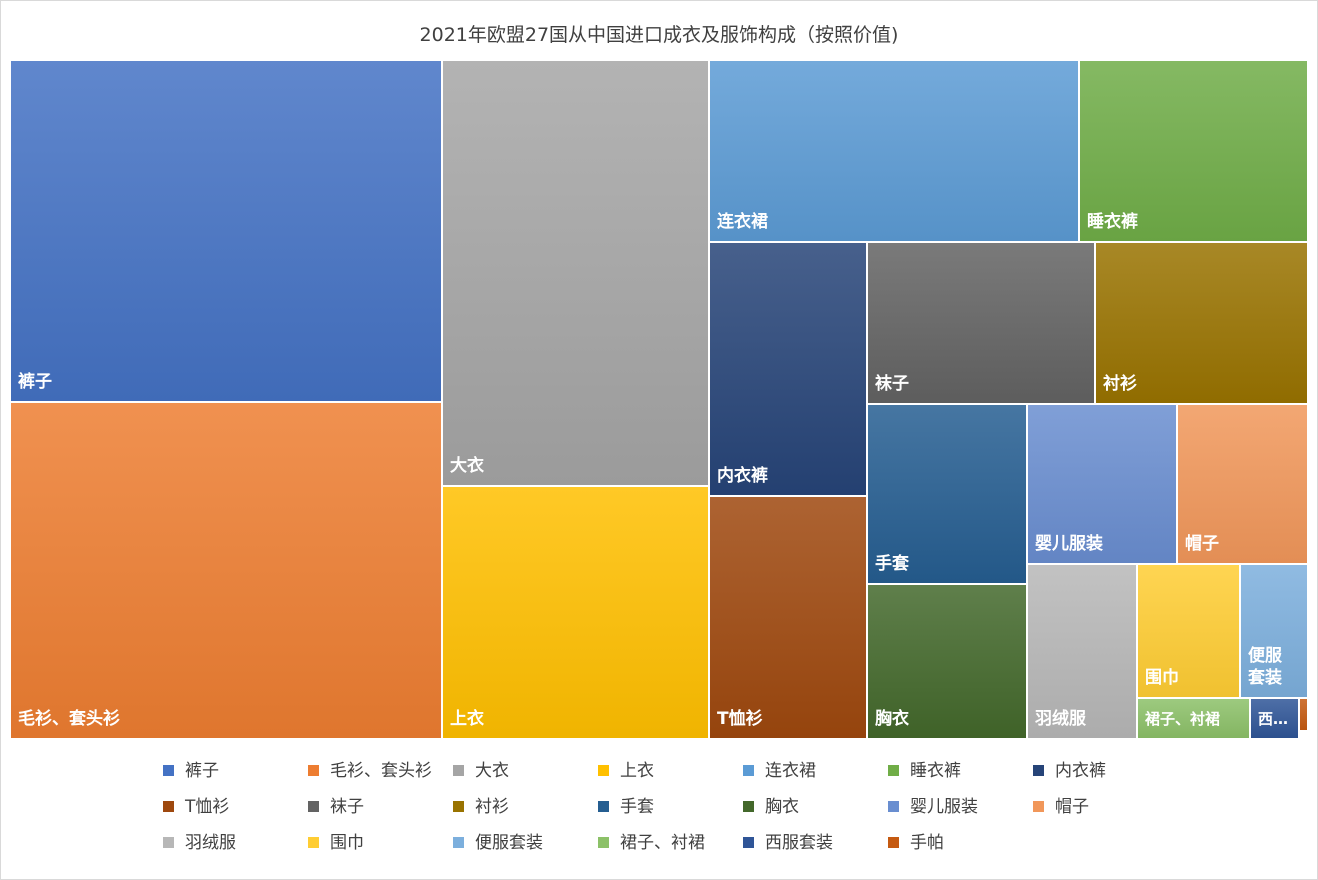  Describe the element at coordinates (892, 719) in the screenshot. I see `tile-label: 胸衣` at that location.